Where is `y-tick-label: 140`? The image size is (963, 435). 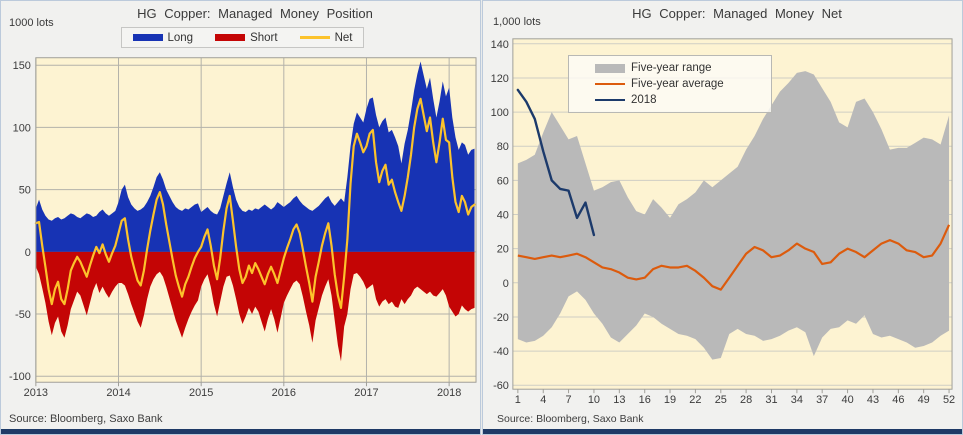 y-tick-label: 140 is located at coordinates (500, 45).